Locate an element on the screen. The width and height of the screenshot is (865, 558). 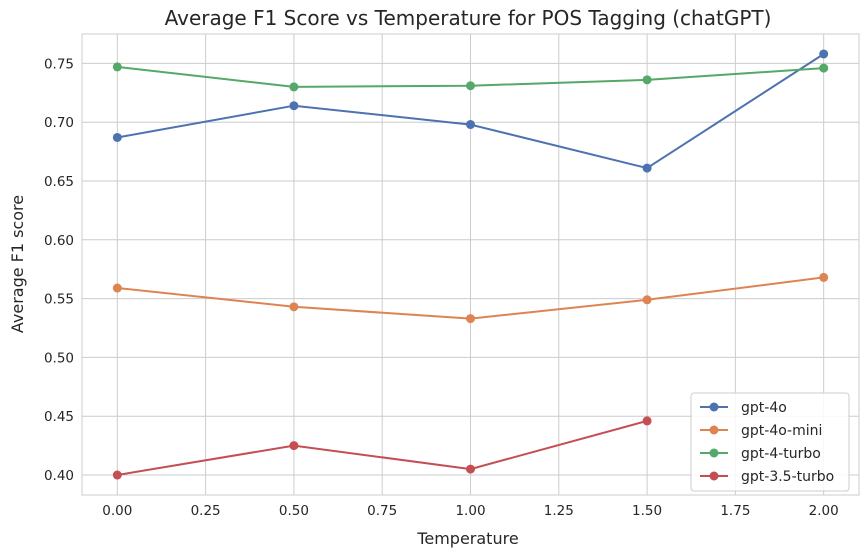
x-tick-label: 1.75 is located at coordinates (735, 511).